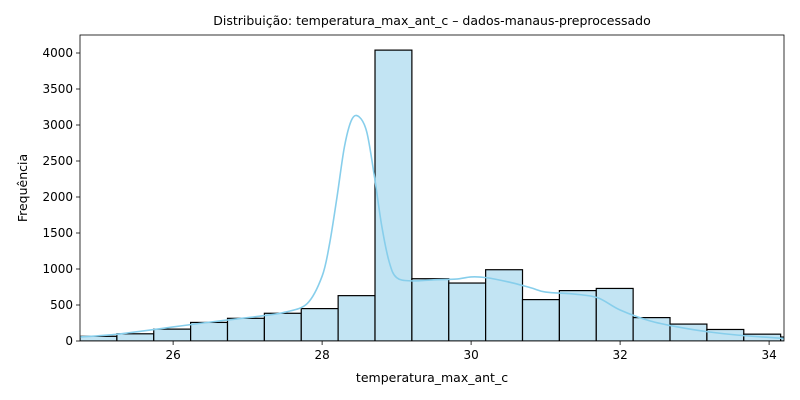 This screenshot has height=400, width=800. I want to click on y-tick-label: 3500, so click(57, 89).